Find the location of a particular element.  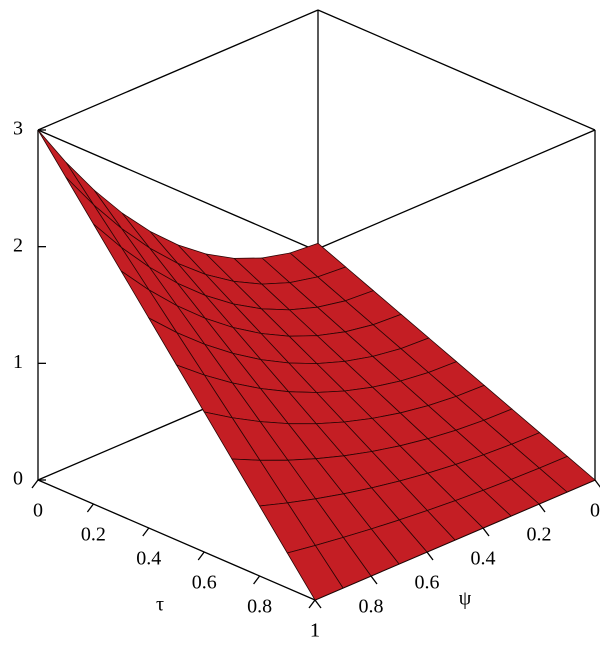

x-tick-label: 0 is located at coordinates (38, 511).